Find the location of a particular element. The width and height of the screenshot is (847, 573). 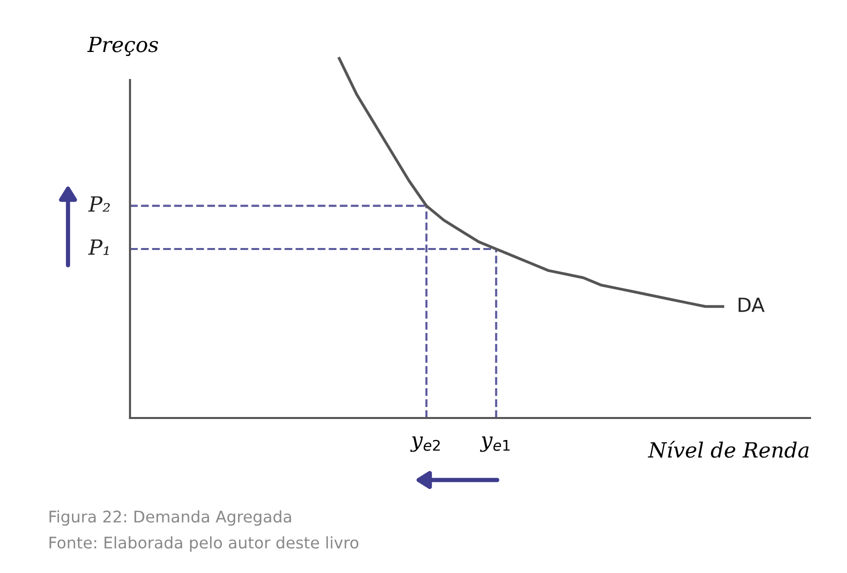

text: Figura 22: Demanda Agregada is located at coordinates (171, 518).